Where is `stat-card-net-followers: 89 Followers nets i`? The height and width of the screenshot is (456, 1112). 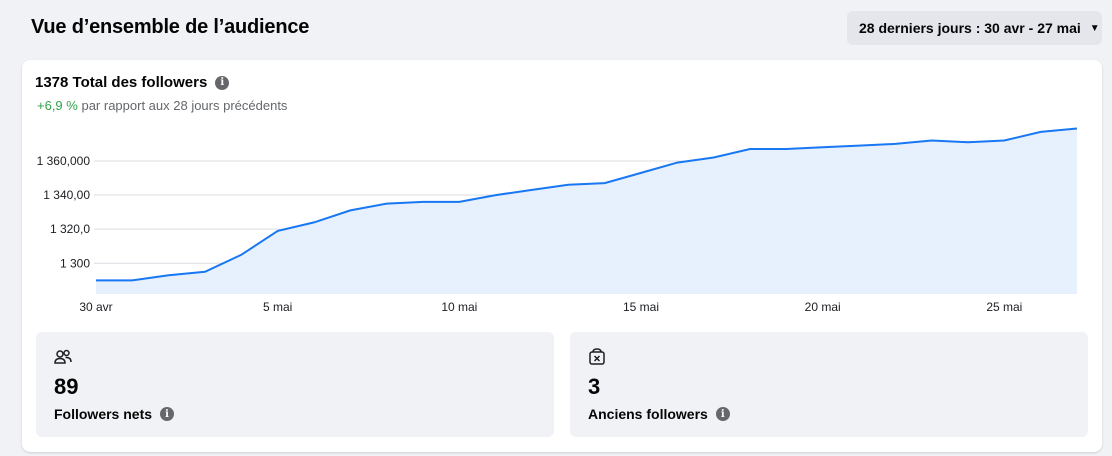
stat-card-net-followers: 89 Followers nets i is located at coordinates (295, 384).